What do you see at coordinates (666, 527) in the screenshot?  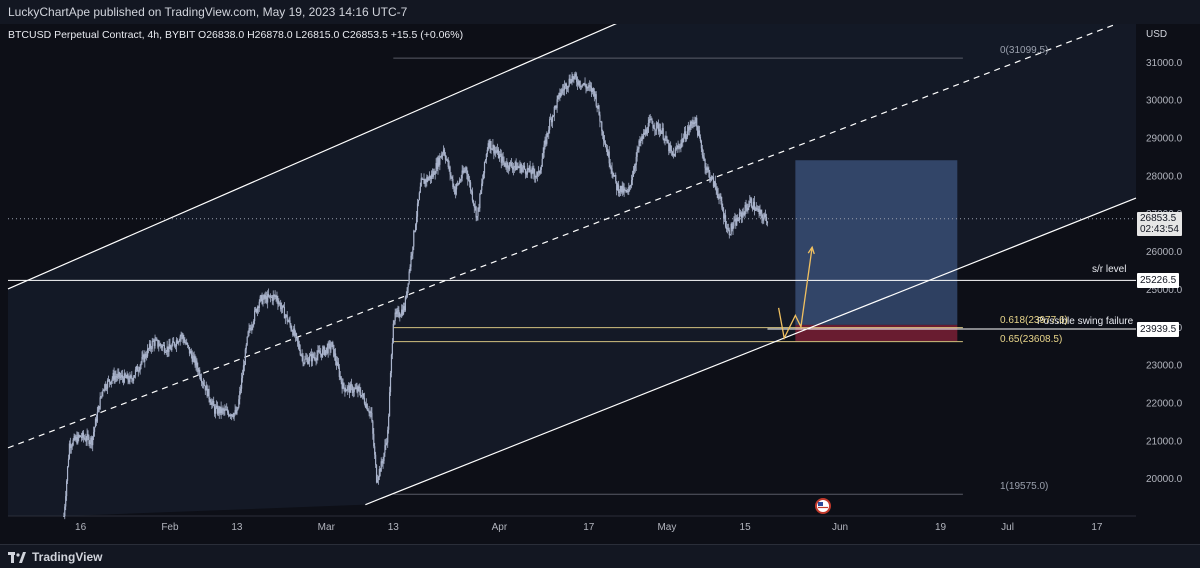 I see `x-tick-label: May` at bounding box center [666, 527].